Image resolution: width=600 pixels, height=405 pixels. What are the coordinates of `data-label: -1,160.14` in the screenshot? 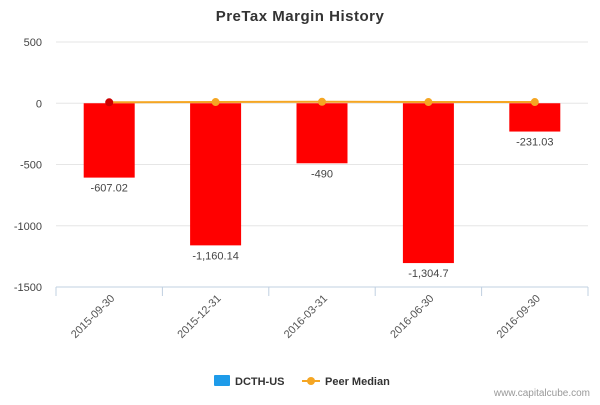 It's located at (215, 256).